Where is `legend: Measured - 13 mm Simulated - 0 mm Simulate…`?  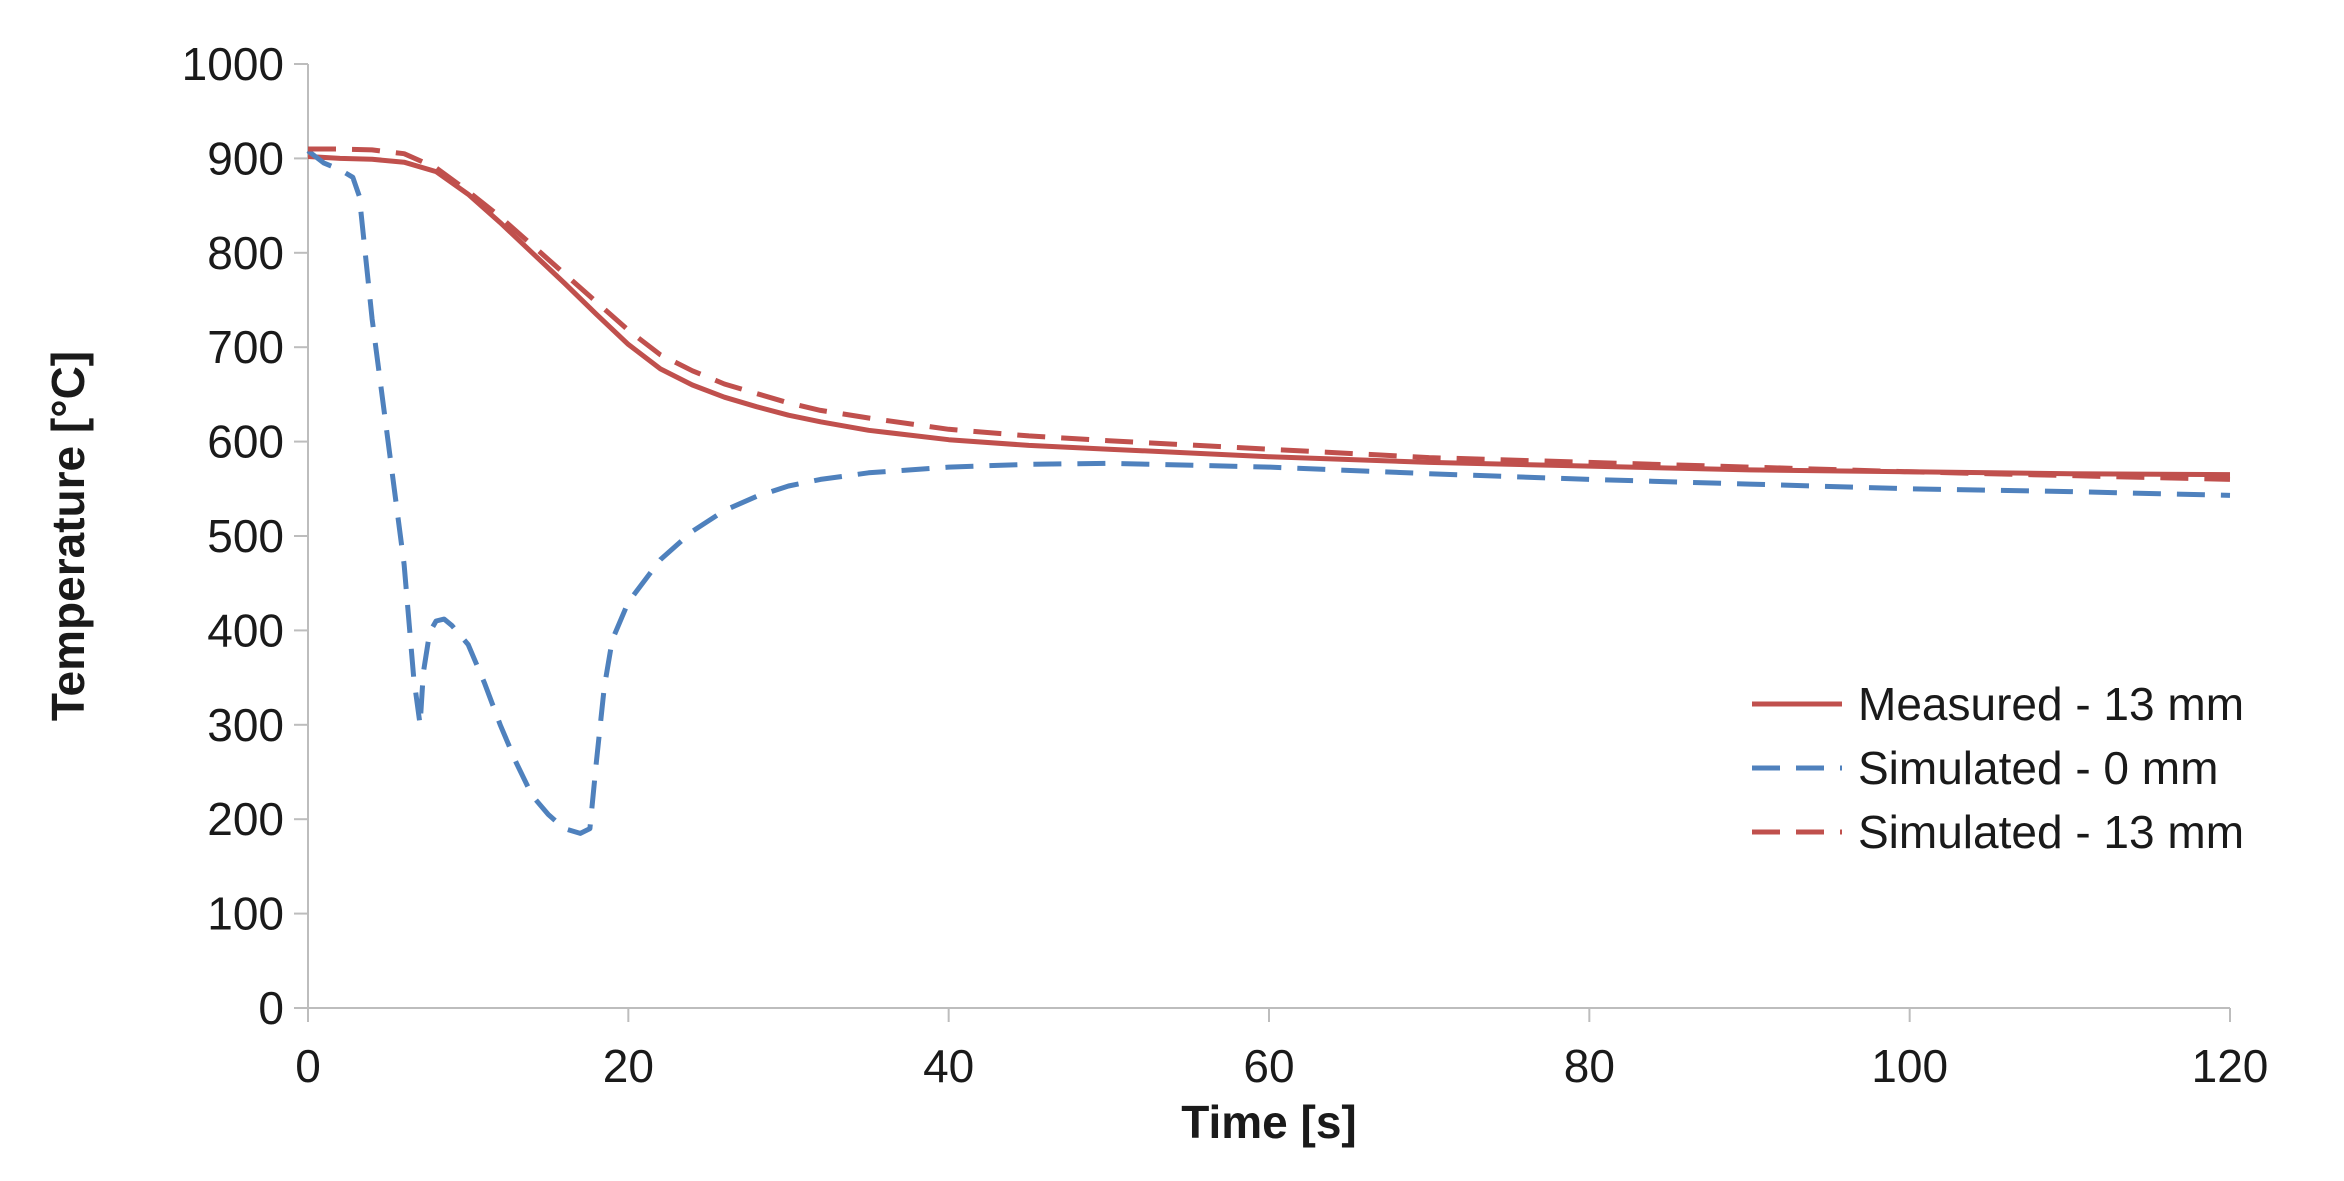
legend: Measured - 13 mm Simulated - 0 mm Simulate… is located at coordinates (1998, 768).